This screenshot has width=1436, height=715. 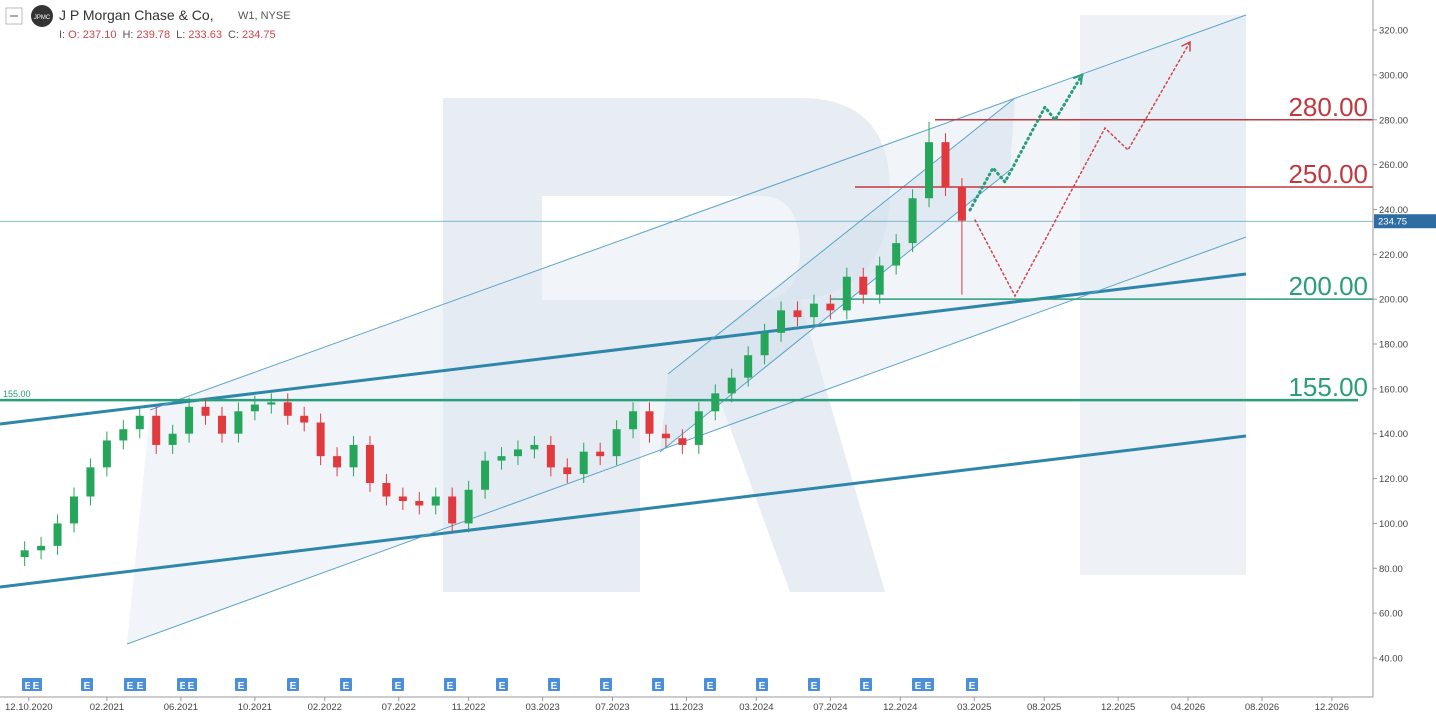 I want to click on company-logo, so click(x=42, y=16).